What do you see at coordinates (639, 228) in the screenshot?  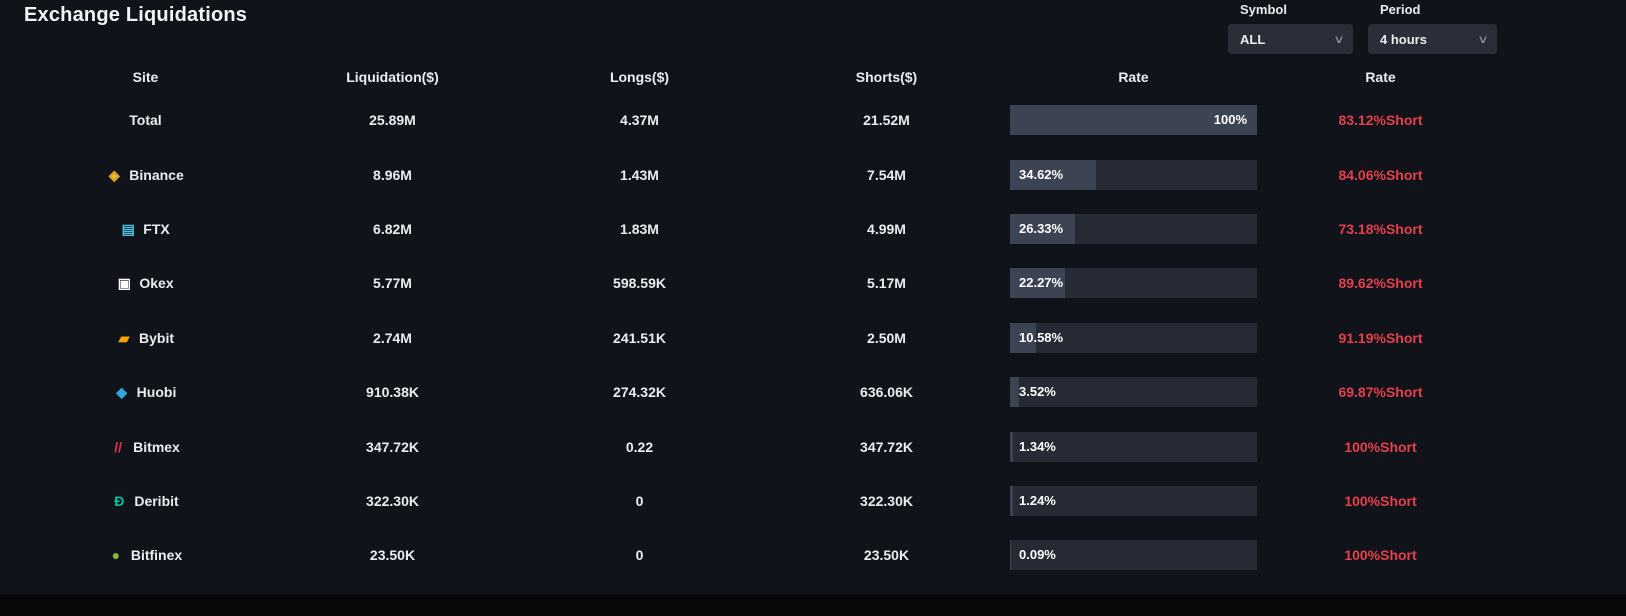 I see `longs-value: 1.83M` at bounding box center [639, 228].